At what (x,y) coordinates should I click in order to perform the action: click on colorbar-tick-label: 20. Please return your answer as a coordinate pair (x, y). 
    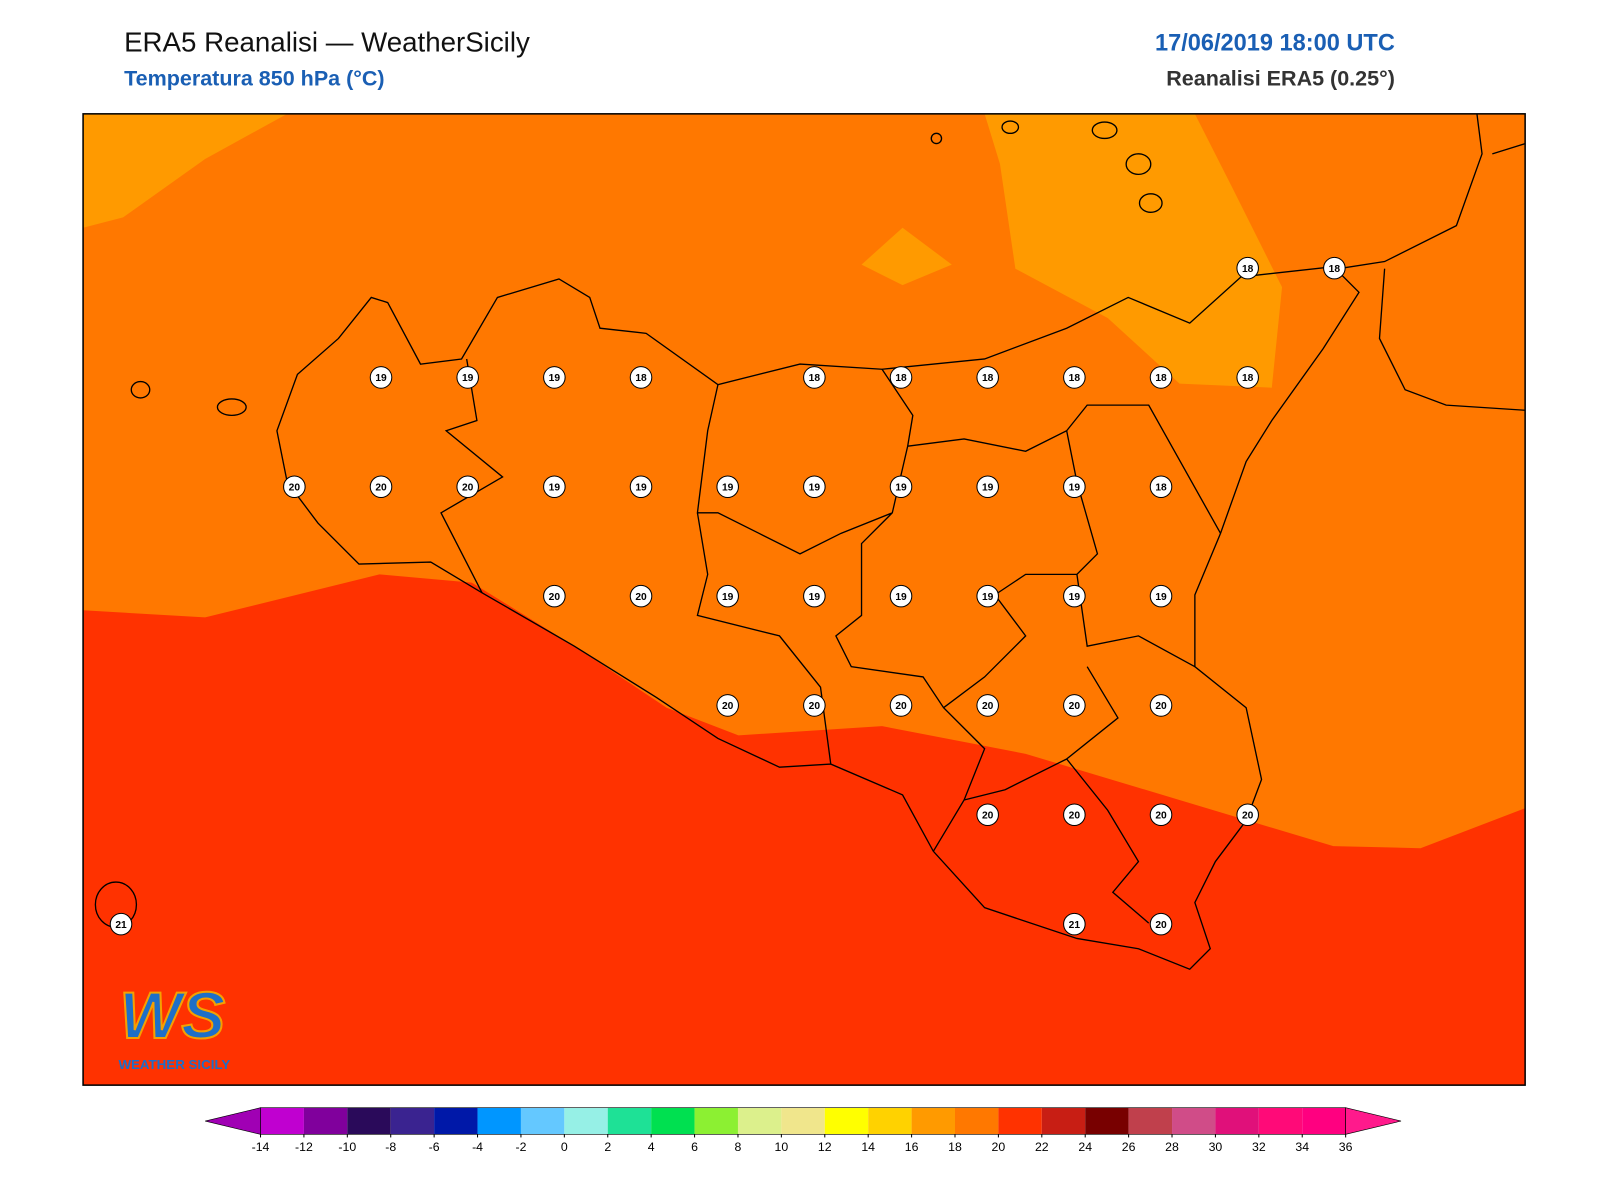
    Looking at the image, I should click on (999, 1147).